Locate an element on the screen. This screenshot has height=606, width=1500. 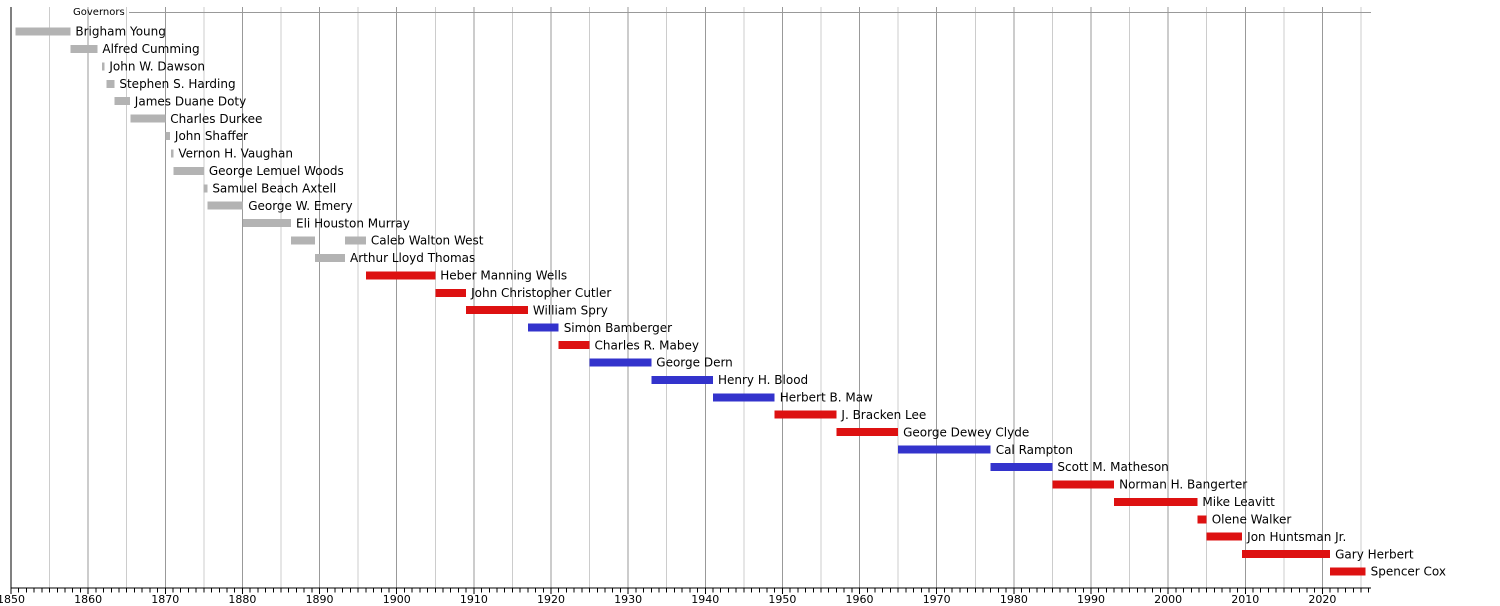
governor-name-label: George Lemuel Woods is located at coordinates (276, 171).